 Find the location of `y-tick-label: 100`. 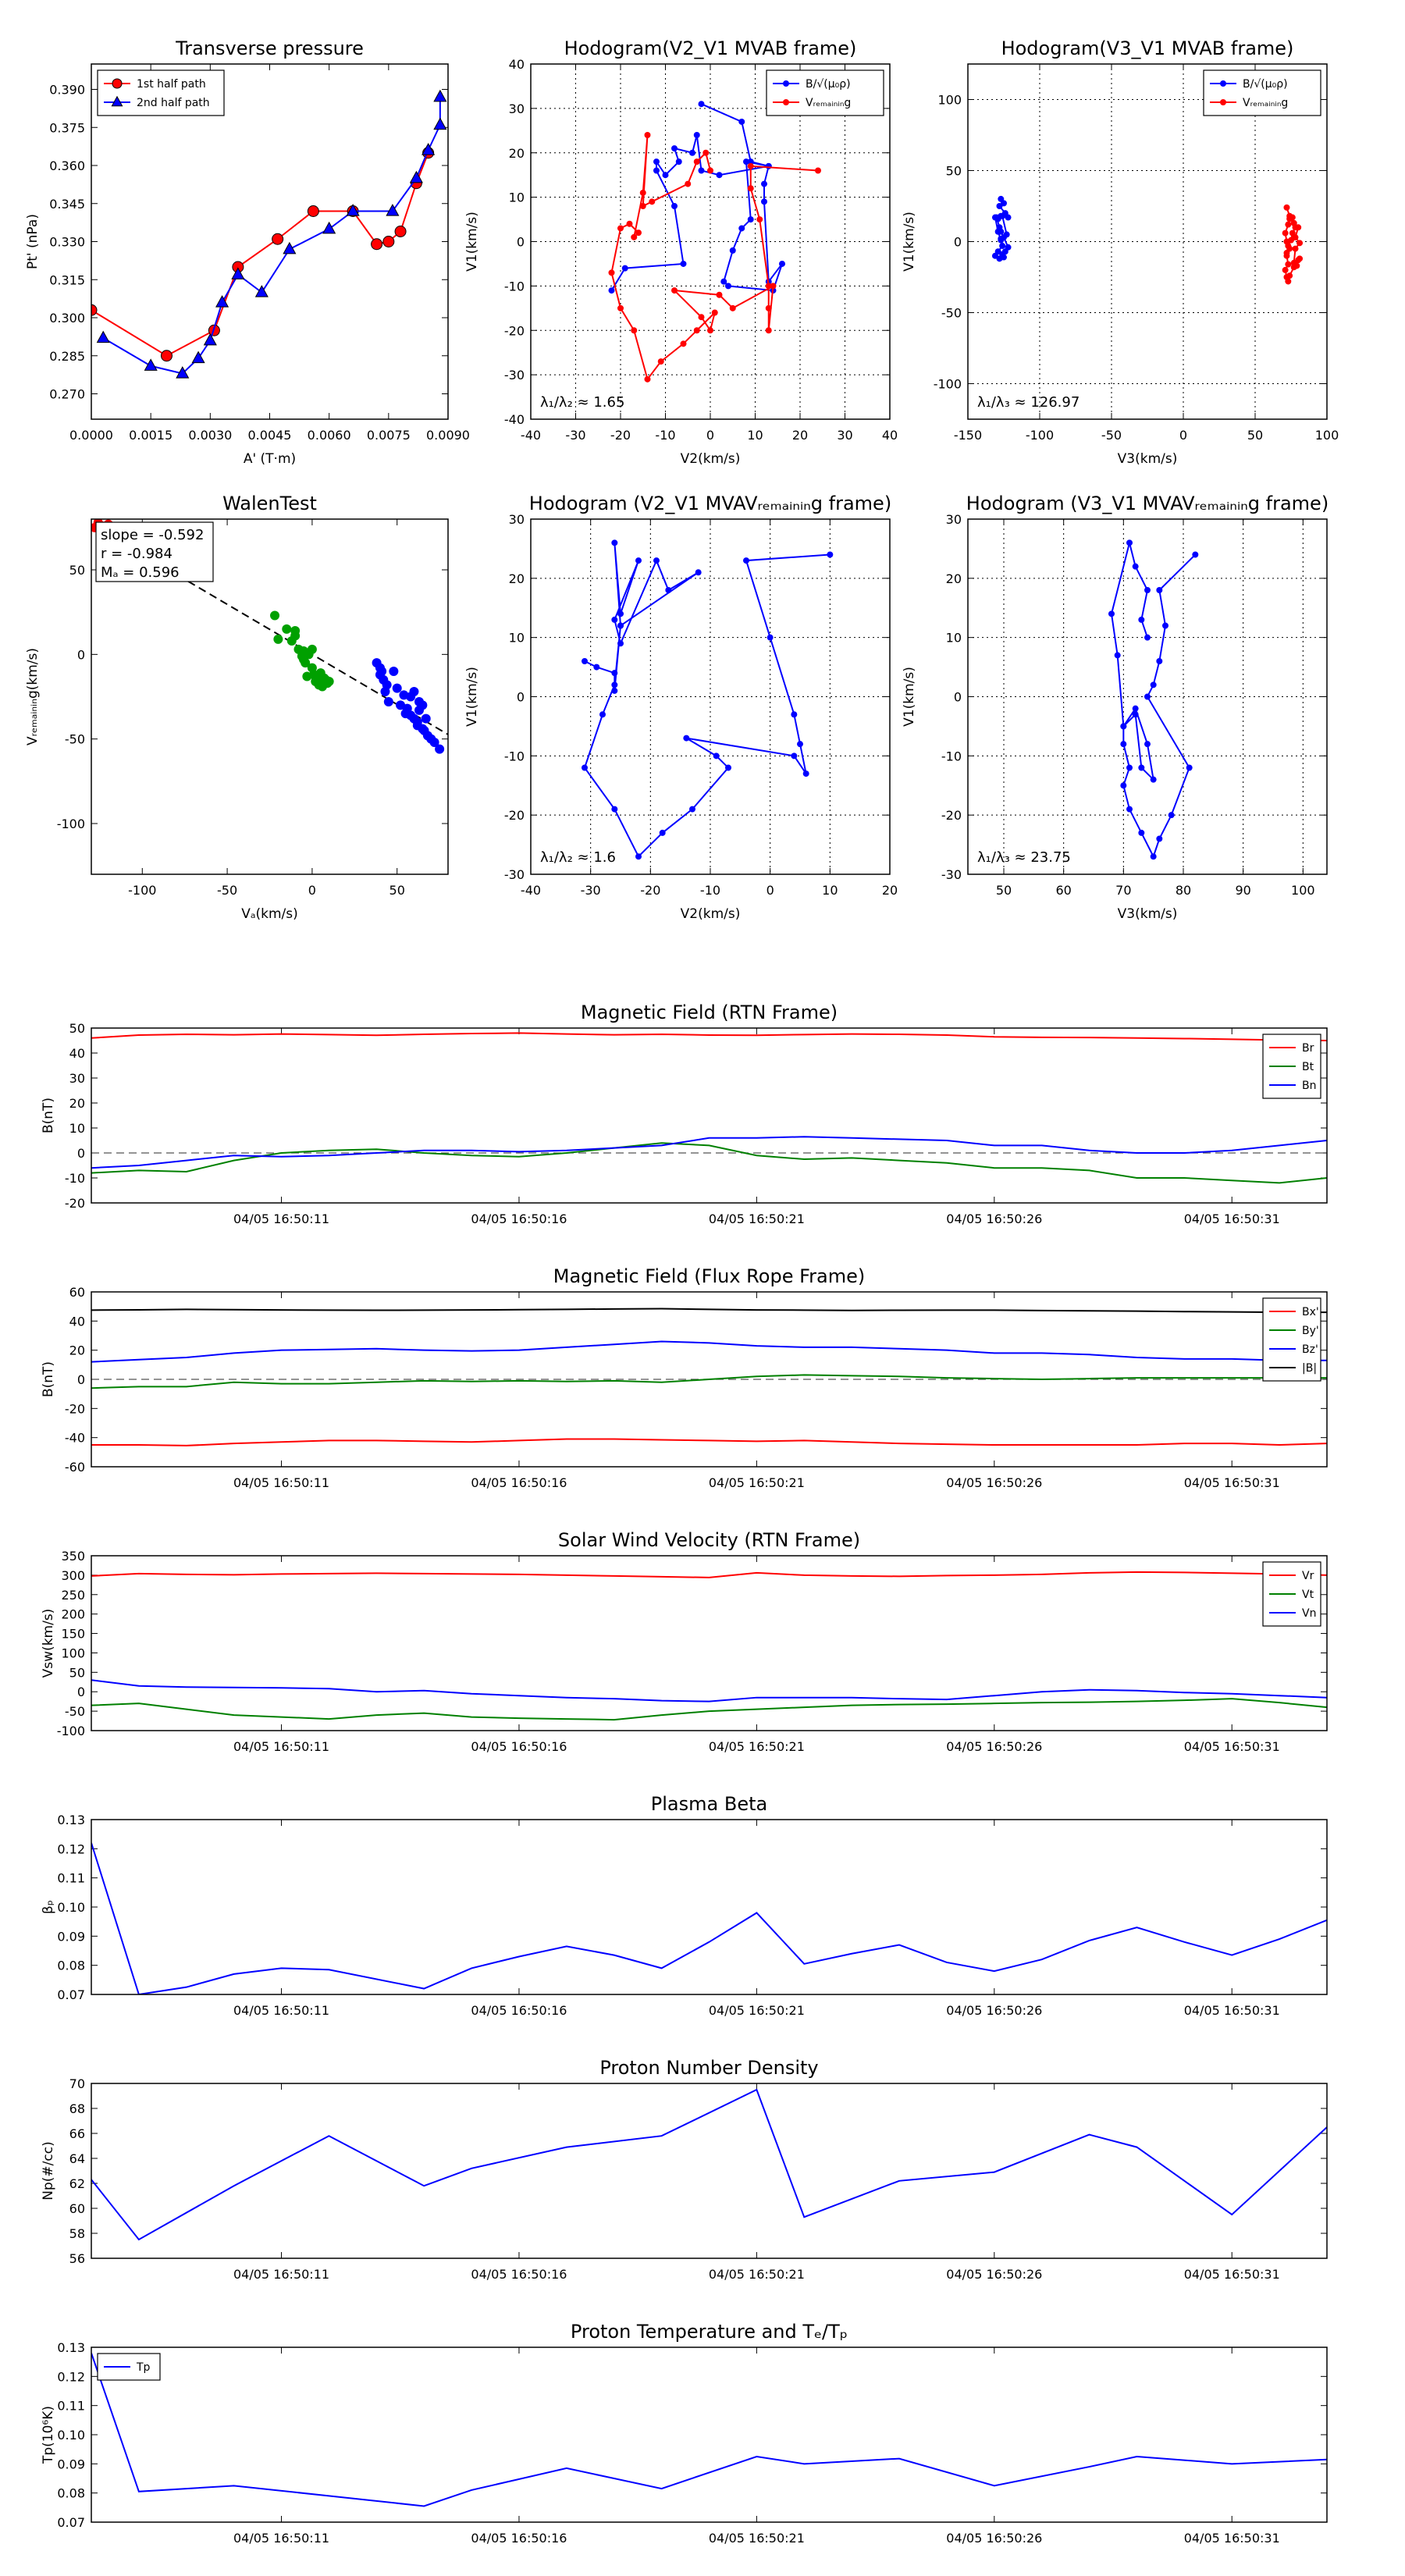

y-tick-label: 100 is located at coordinates (73, 1653).